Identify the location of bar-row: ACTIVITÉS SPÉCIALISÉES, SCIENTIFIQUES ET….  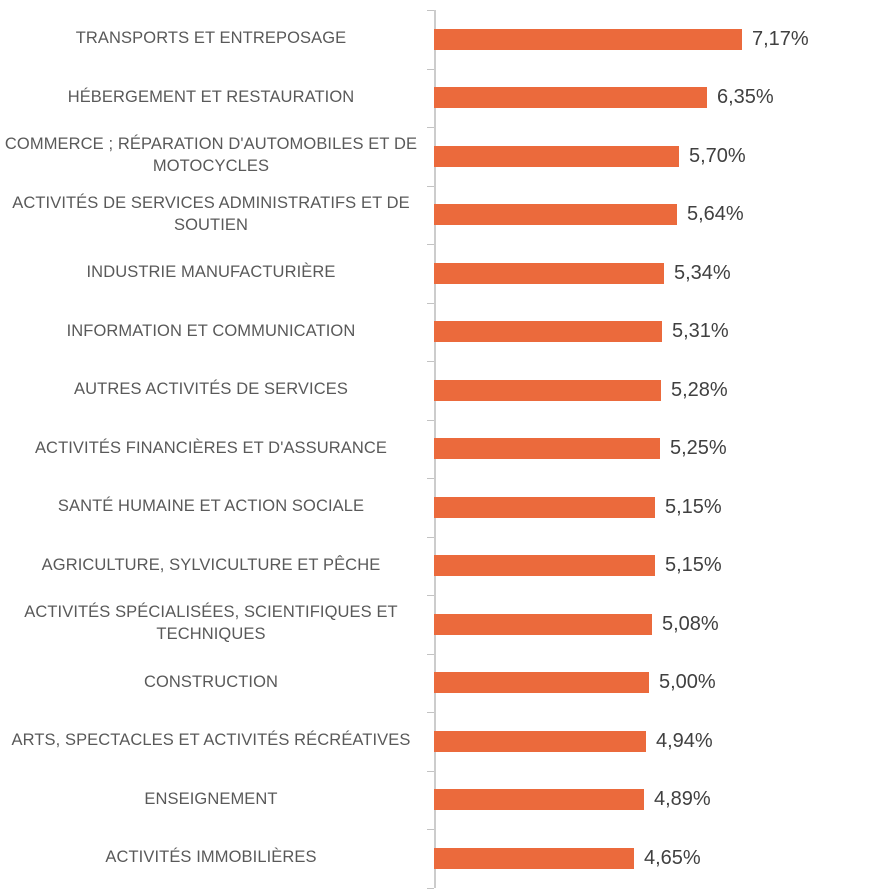
(440, 624).